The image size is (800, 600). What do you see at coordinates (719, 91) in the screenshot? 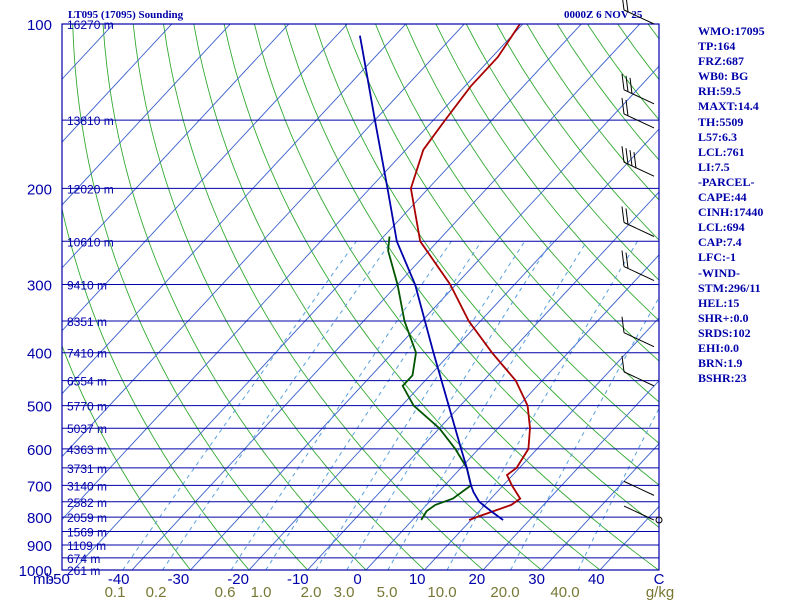
I see `index-item: RH:59.5` at bounding box center [719, 91].